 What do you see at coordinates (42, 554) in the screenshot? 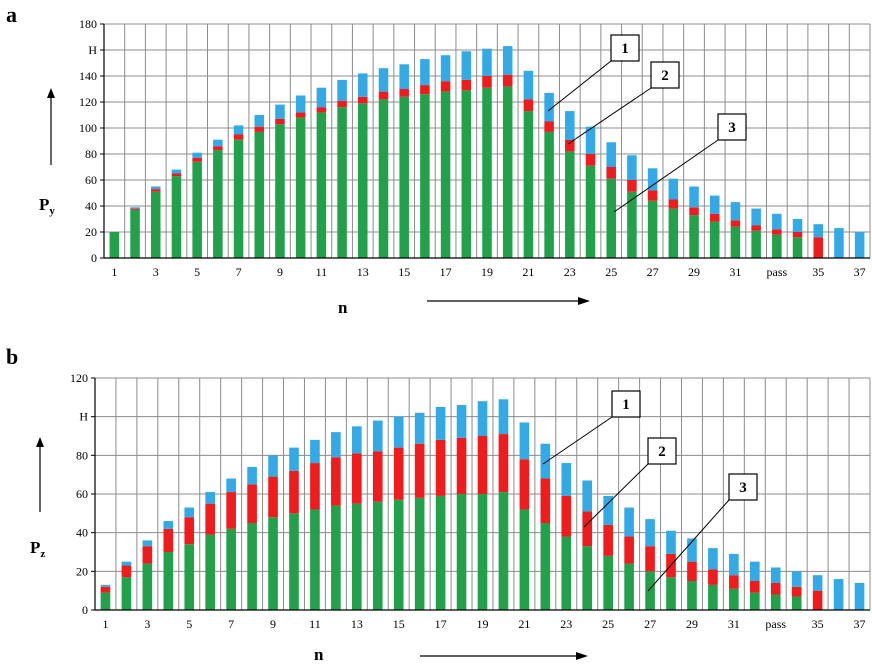
I see `panel-b-ylabel-sub: z` at bounding box center [42, 554].